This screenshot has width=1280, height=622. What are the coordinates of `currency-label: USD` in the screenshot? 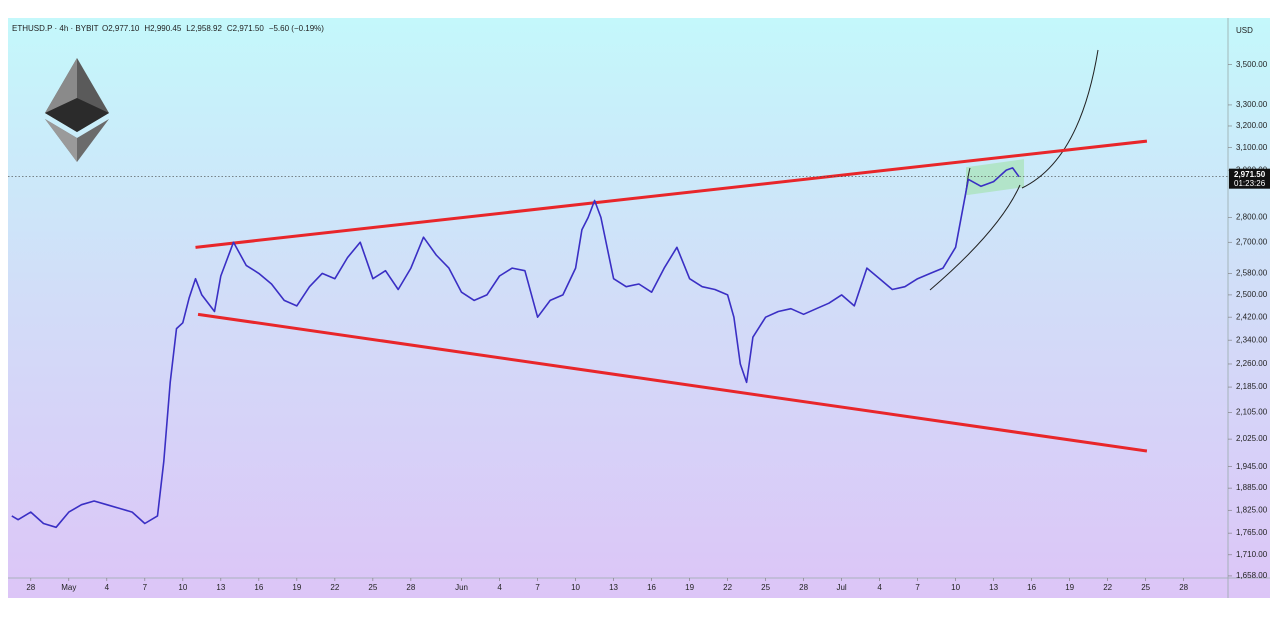 It's located at (1244, 30).